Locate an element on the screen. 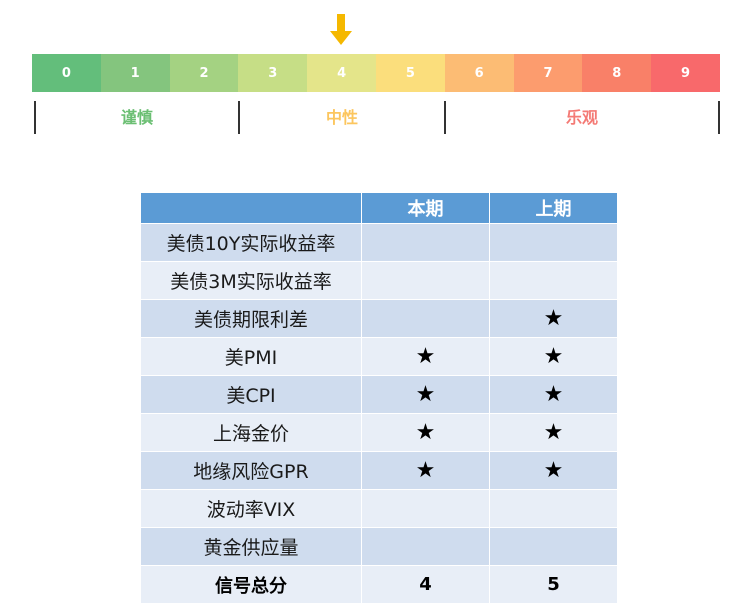 This screenshot has height=613, width=744. down-arrow-shape is located at coordinates (341, 29).